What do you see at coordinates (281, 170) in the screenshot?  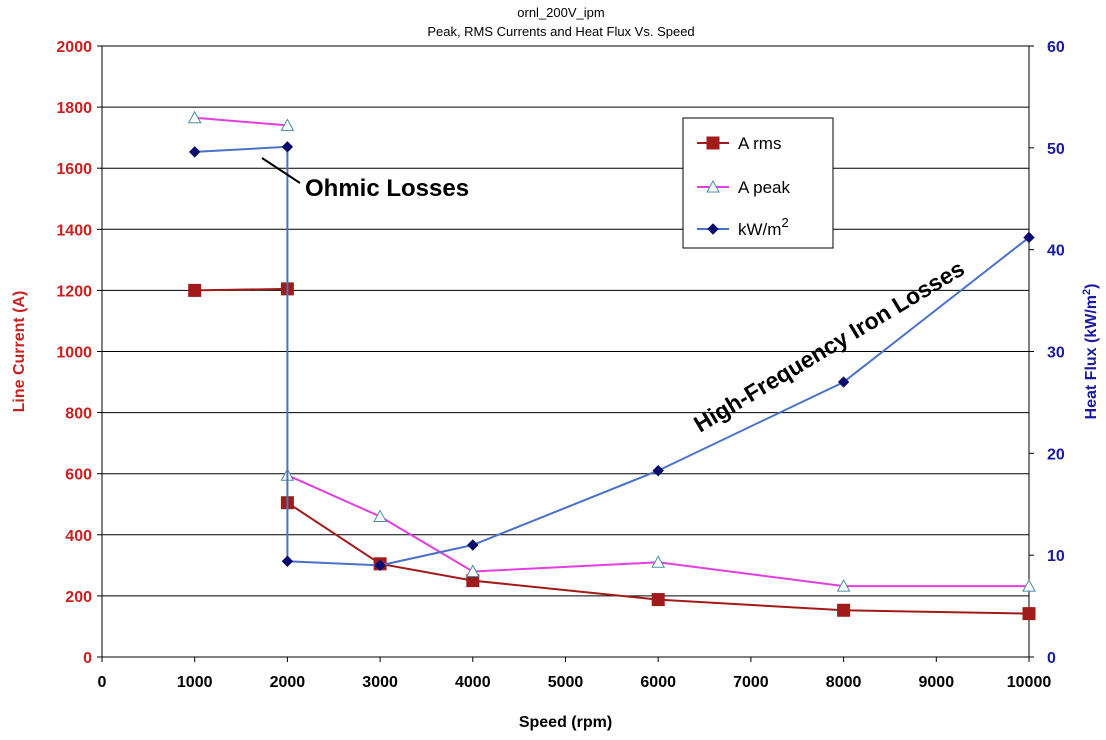 I see `annotation-leader-line` at bounding box center [281, 170].